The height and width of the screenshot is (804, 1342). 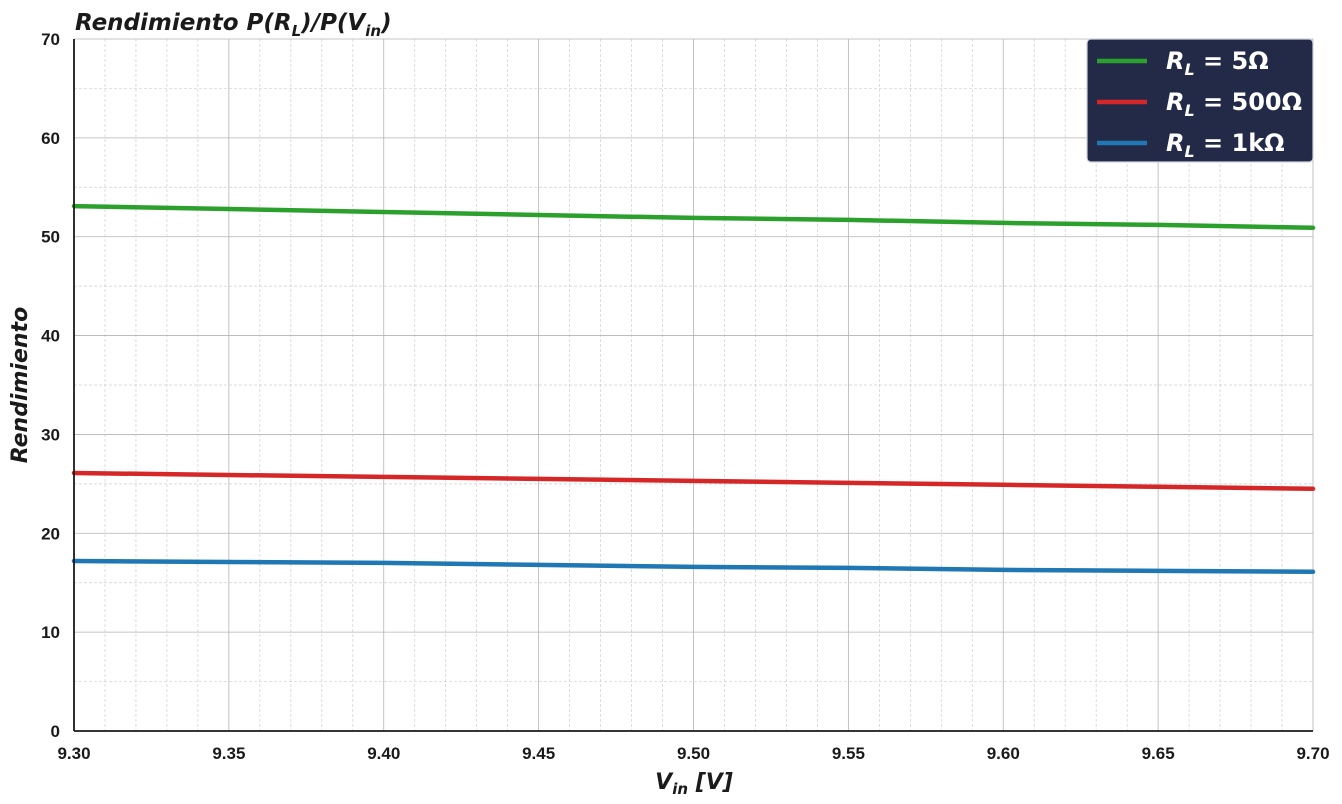 What do you see at coordinates (73, 753) in the screenshot?
I see `x-tick-label: 9.30` at bounding box center [73, 753].